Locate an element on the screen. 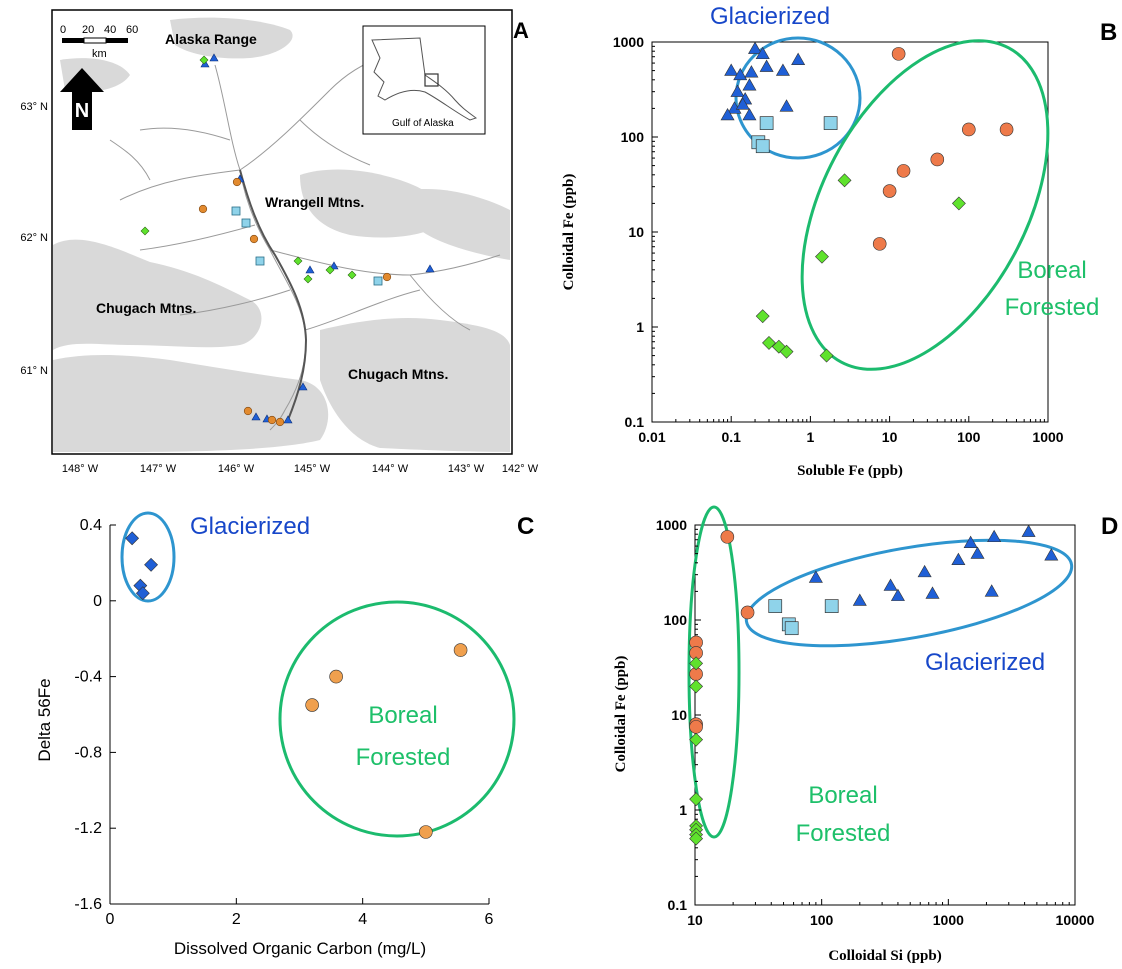 The width and height of the screenshot is (1122, 969). y-tick-label: 0 is located at coordinates (97, 601).